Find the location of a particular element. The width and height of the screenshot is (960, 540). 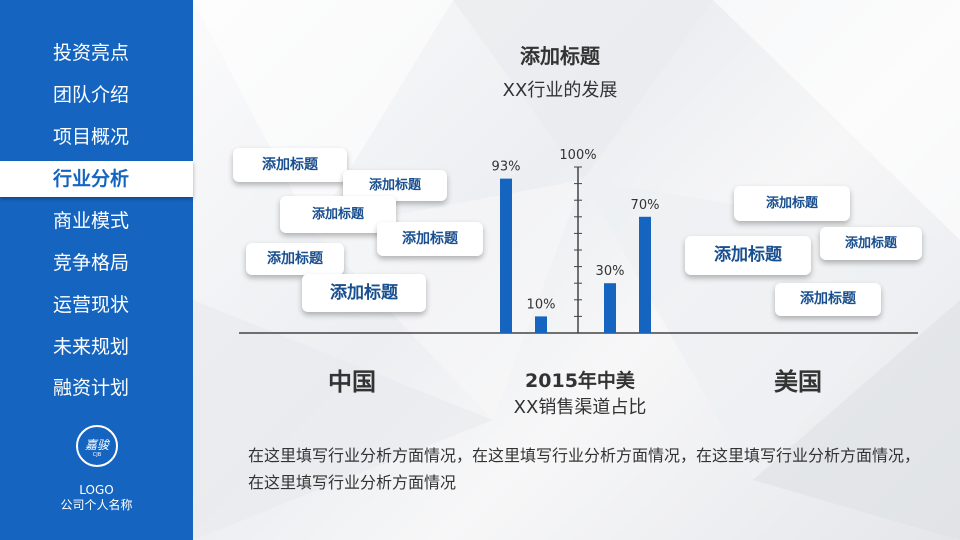

category-label-china: 中国 is located at coordinates (352, 379).